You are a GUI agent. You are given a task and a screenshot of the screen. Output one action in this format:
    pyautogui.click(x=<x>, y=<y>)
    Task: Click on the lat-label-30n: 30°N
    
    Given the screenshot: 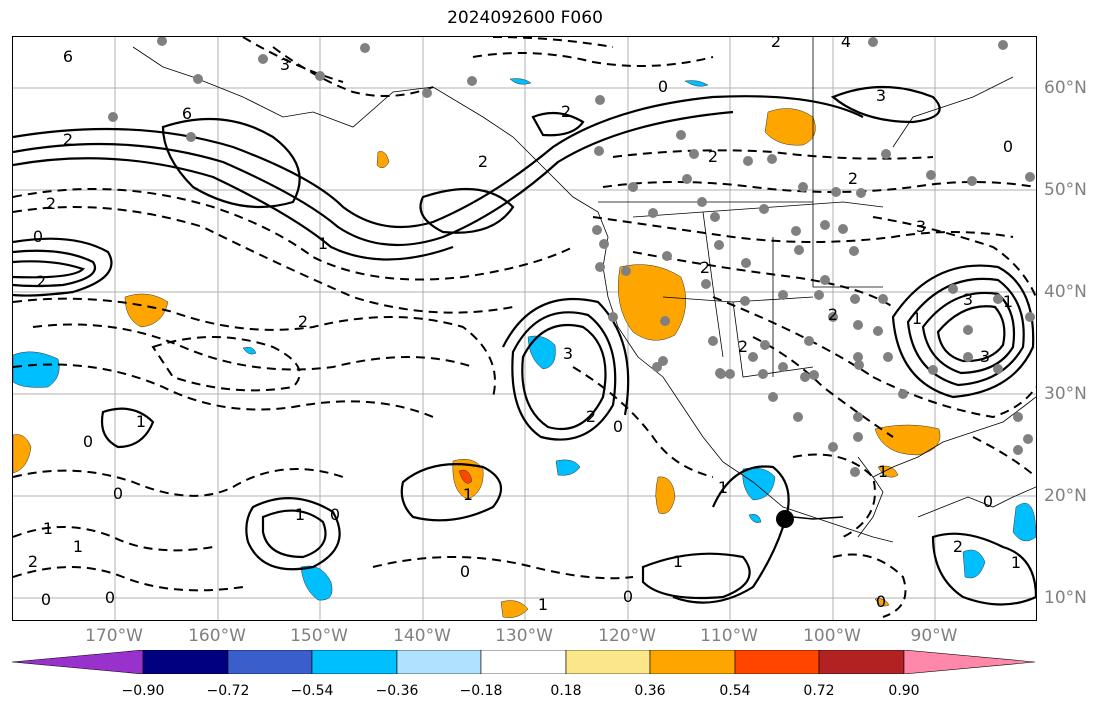 What is the action you would take?
    pyautogui.click(x=1065, y=394)
    